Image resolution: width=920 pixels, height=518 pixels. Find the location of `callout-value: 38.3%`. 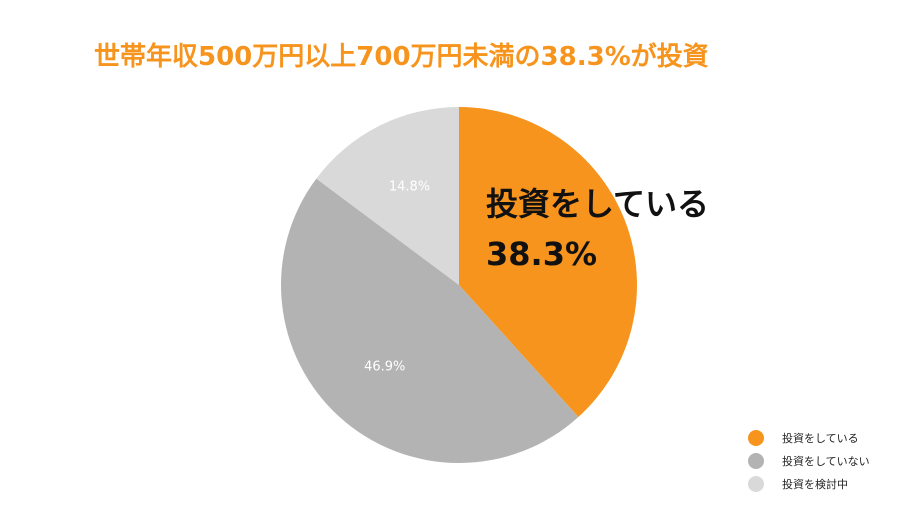

callout-value: 38.3% is located at coordinates (542, 254).